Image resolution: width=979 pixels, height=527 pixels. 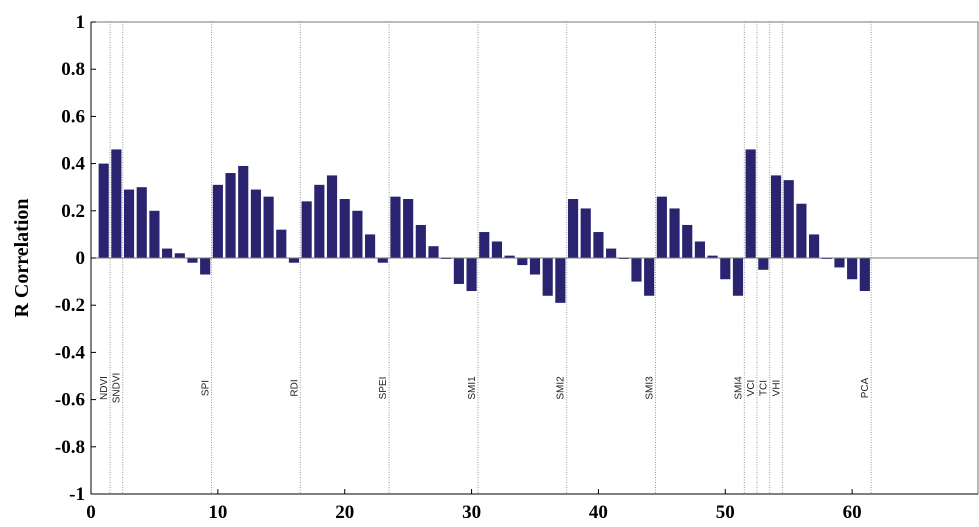 What do you see at coordinates (751, 388) in the screenshot?
I see `group-label: VCI` at bounding box center [751, 388].